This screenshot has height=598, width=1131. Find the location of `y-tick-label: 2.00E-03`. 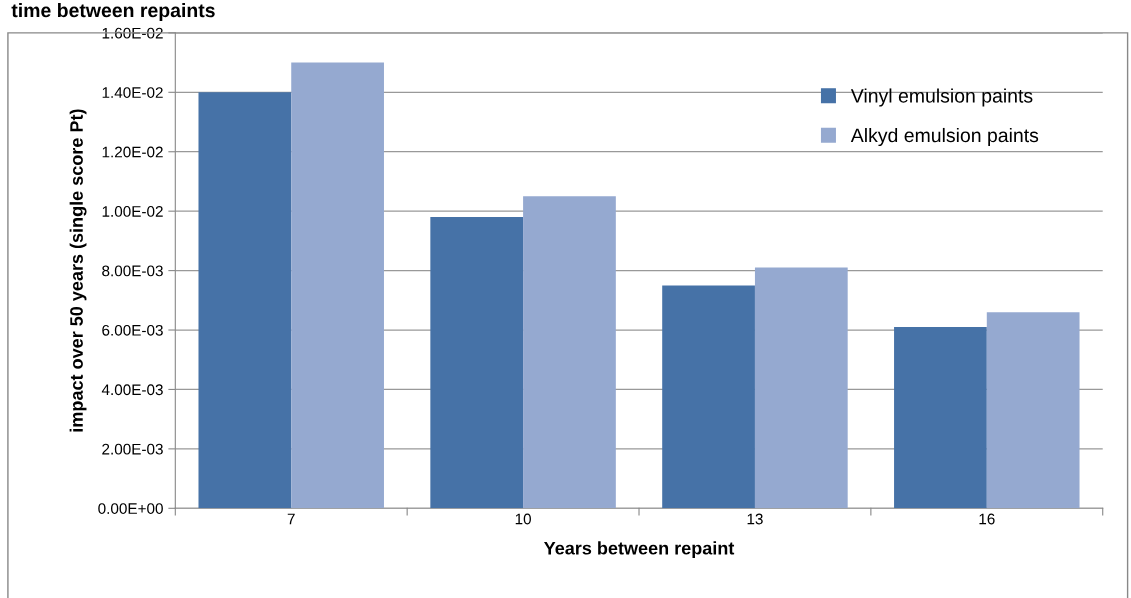

y-tick-label: 2.00E-03 is located at coordinates (132, 449).